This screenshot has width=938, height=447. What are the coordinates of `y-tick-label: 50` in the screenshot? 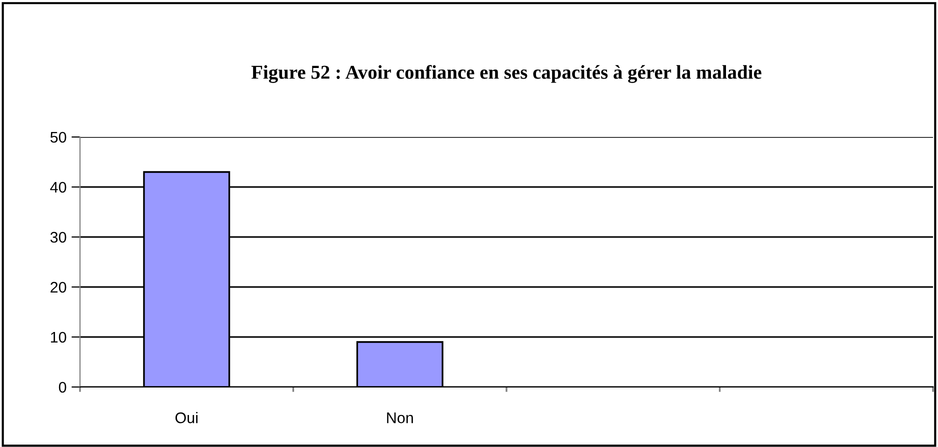 It's located at (58, 137).